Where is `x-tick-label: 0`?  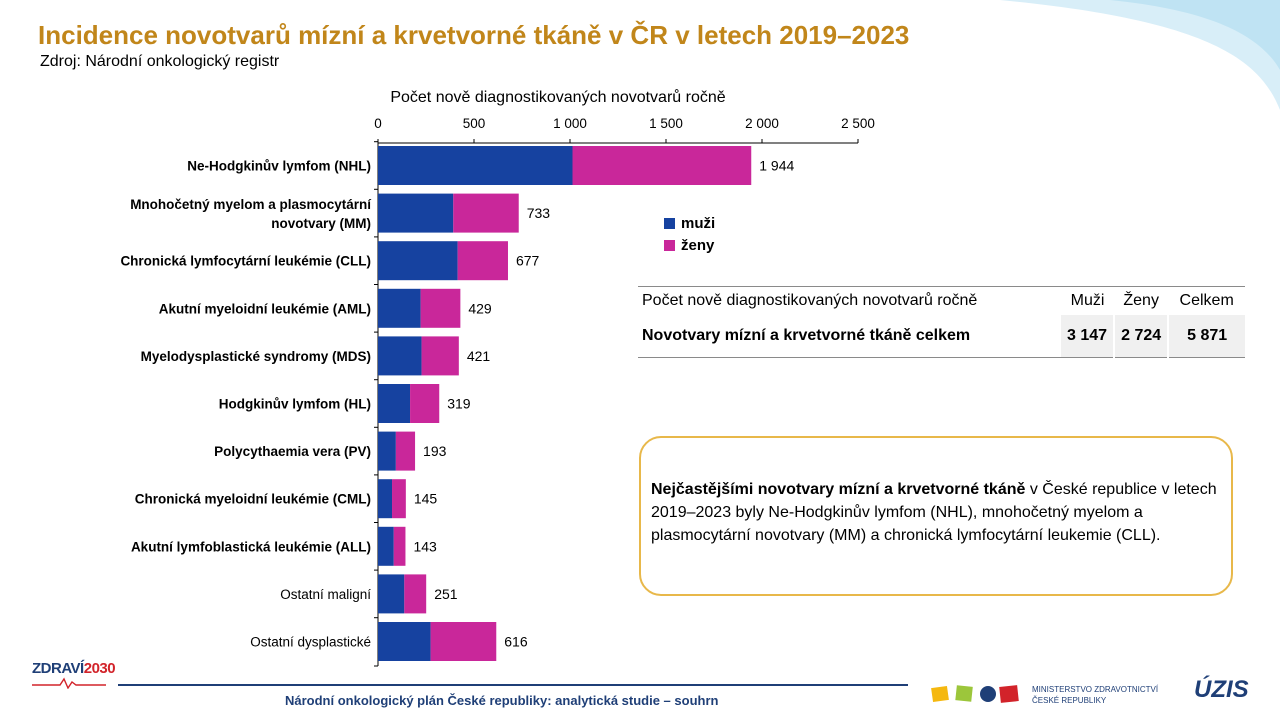
x-tick-label: 0 is located at coordinates (378, 123).